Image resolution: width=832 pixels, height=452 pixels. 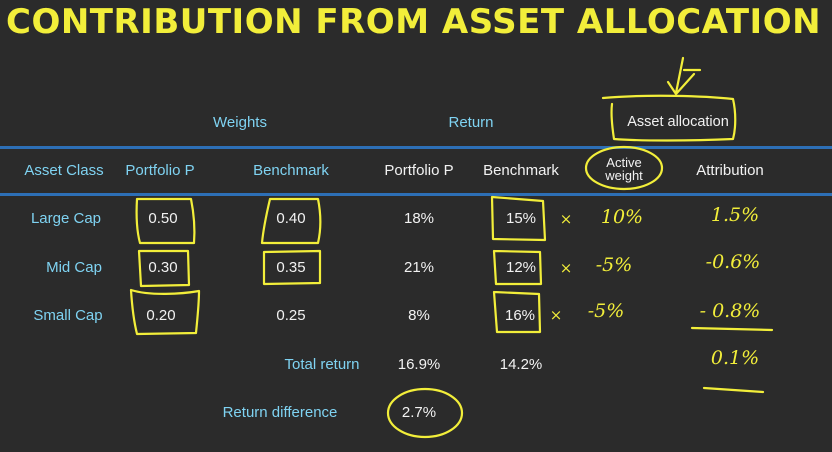 What do you see at coordinates (521, 170) in the screenshot?
I see `col-benchmark-return: Benchmark` at bounding box center [521, 170].